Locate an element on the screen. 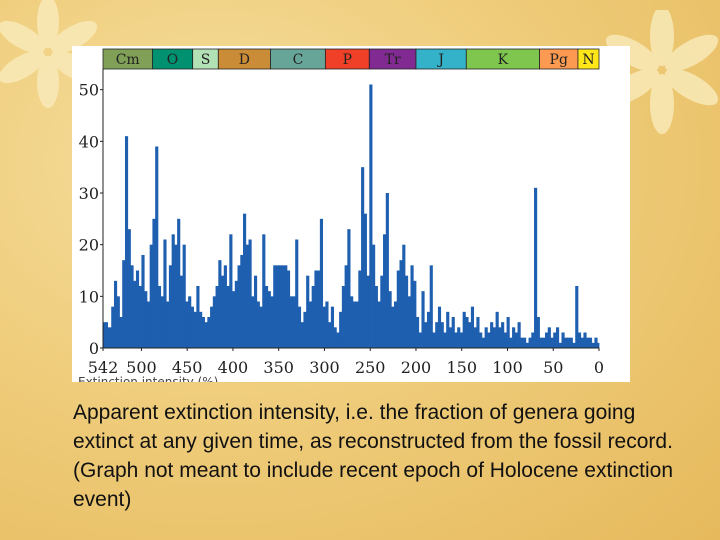  y-tick-label: 0 is located at coordinates (94, 348).